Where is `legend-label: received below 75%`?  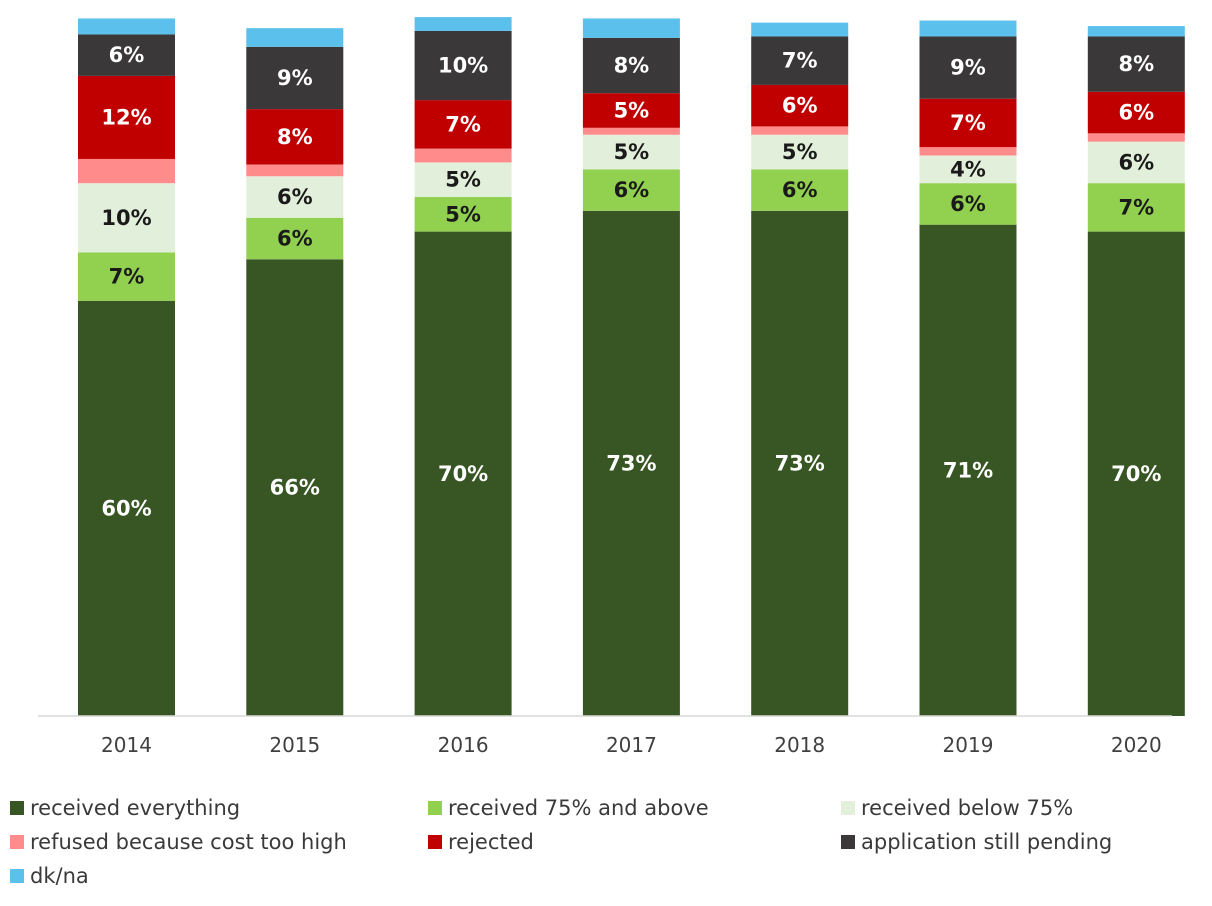
legend-label: received below 75% is located at coordinates (967, 808).